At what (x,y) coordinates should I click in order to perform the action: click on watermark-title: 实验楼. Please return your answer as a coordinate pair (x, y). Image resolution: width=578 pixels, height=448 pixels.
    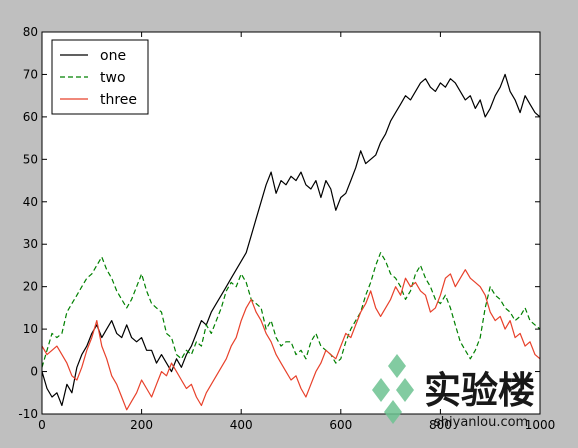
    Looking at the image, I should click on (479, 390).